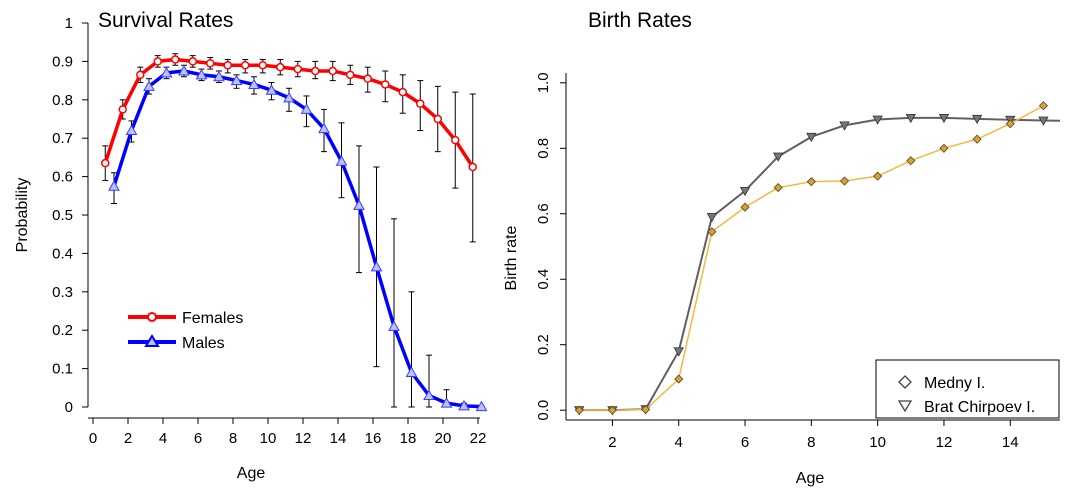 This screenshot has height=499, width=1073. I want to click on legend-label-medny: Medny I., so click(954, 383).